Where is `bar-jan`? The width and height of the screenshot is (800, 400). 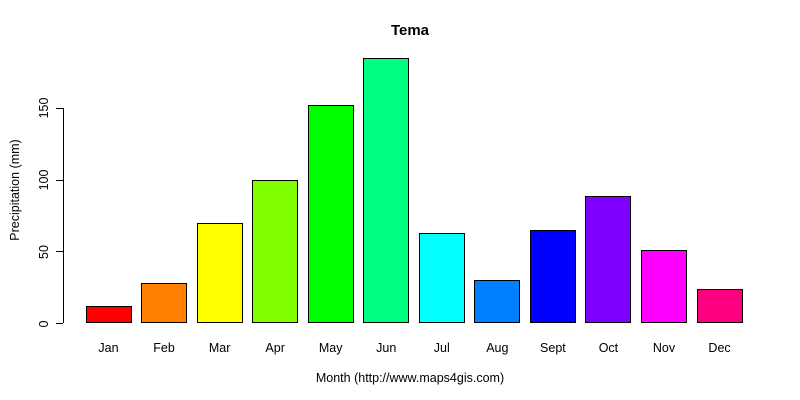 bar-jan is located at coordinates (108, 315).